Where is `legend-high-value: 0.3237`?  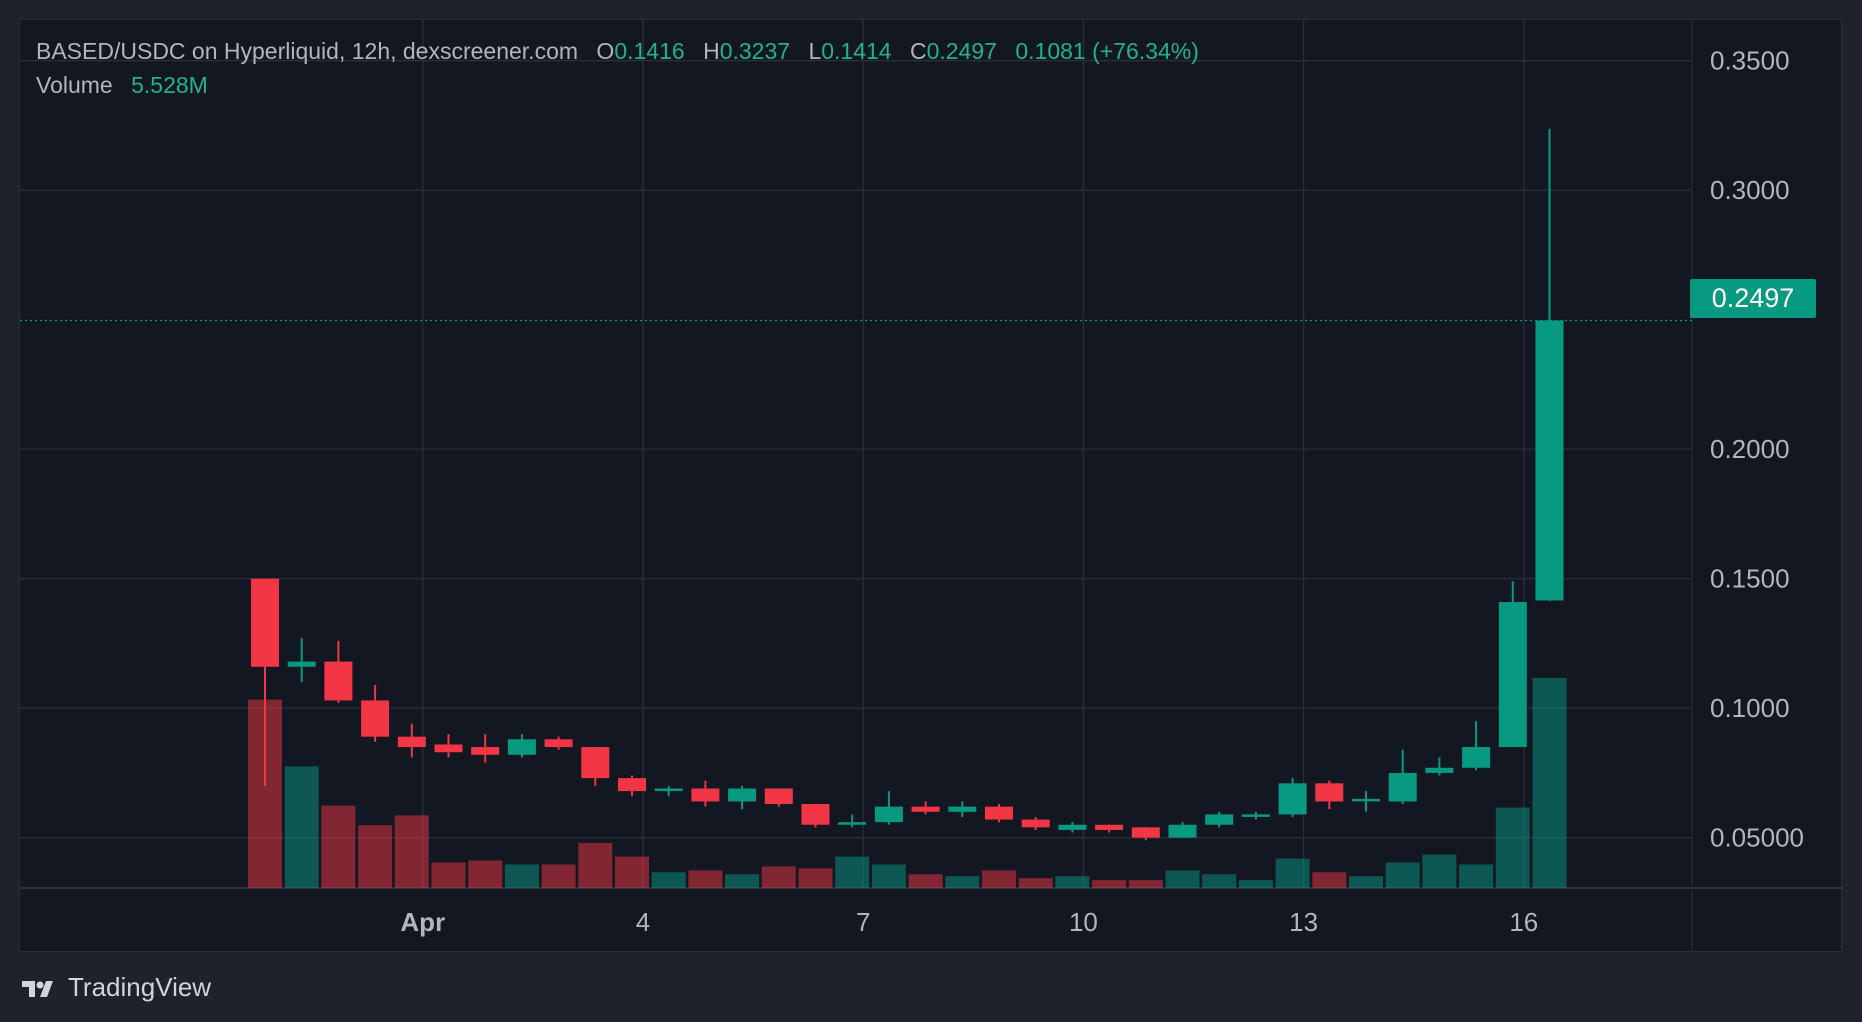
legend-high-value: 0.3237 is located at coordinates (755, 51).